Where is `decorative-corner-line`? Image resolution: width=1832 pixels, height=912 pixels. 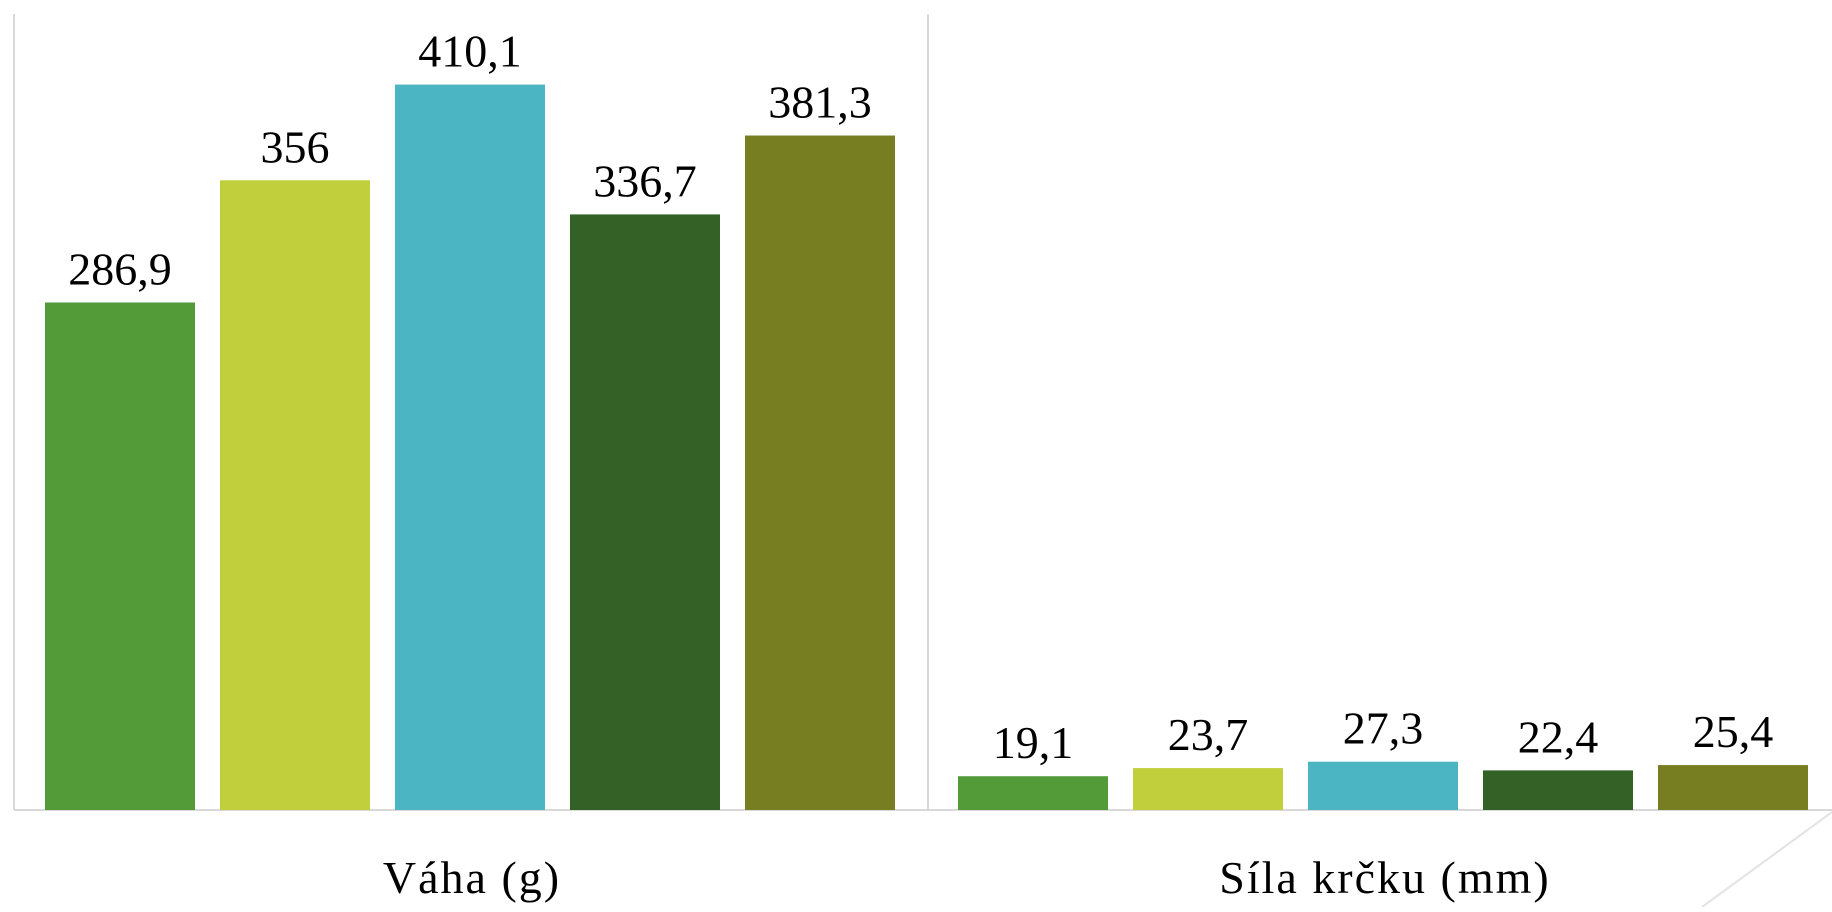
decorative-corner-line is located at coordinates (1766, 859).